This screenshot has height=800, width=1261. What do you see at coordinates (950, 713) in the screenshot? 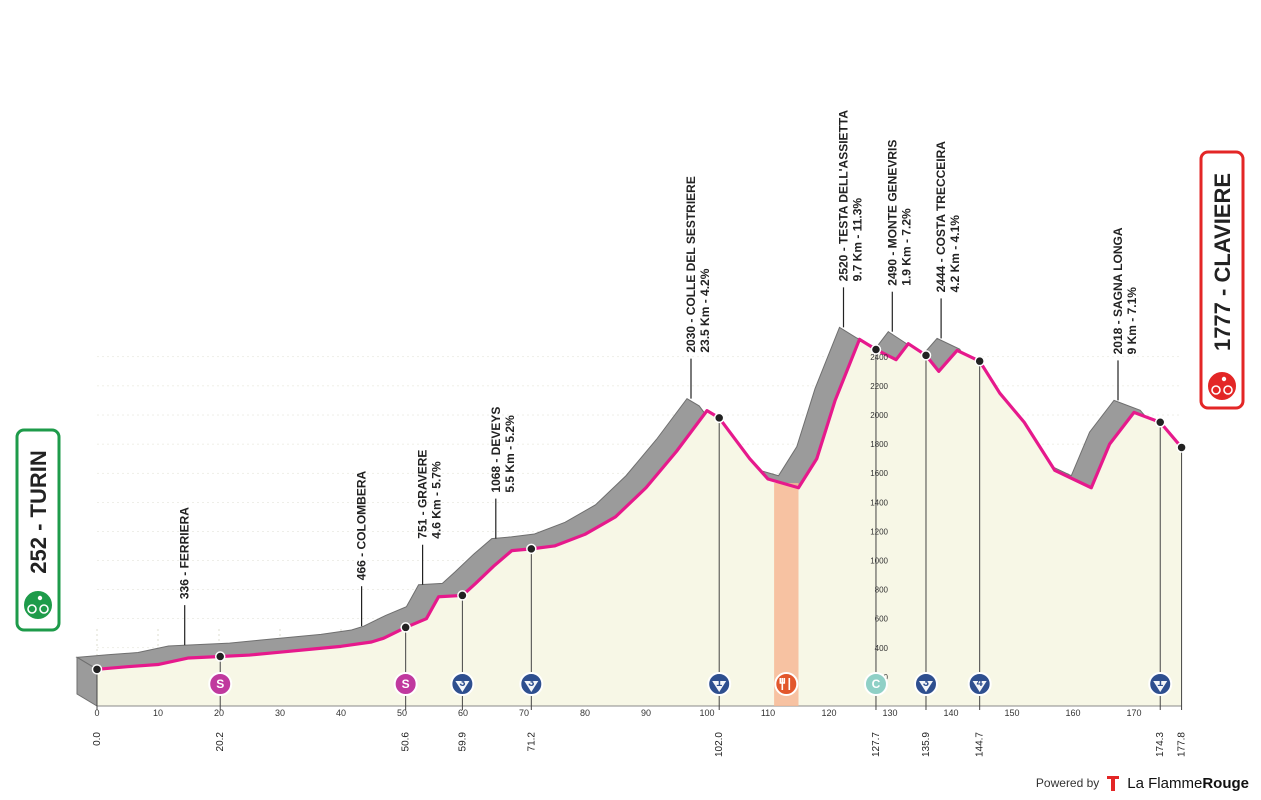
I see `x-tick-label-14: 140` at bounding box center [950, 713].